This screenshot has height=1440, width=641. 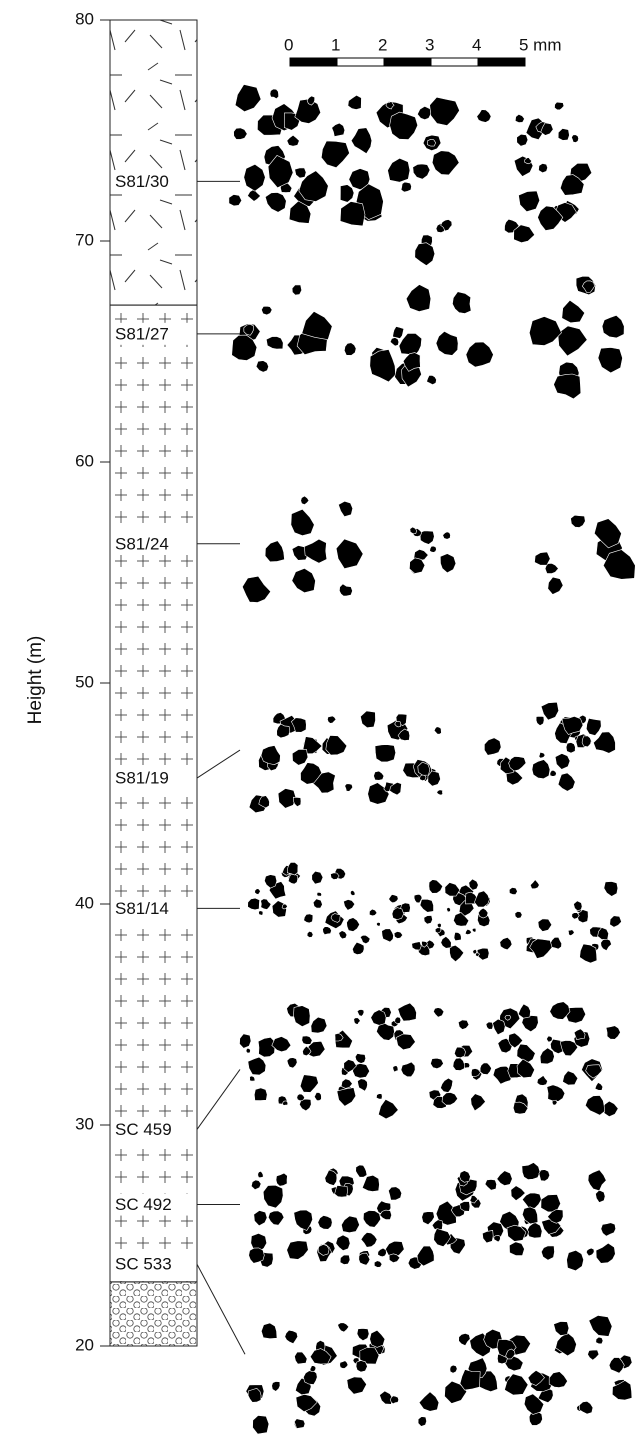 What do you see at coordinates (35, 680) in the screenshot?
I see `y-axis-label: Height (m)` at bounding box center [35, 680].